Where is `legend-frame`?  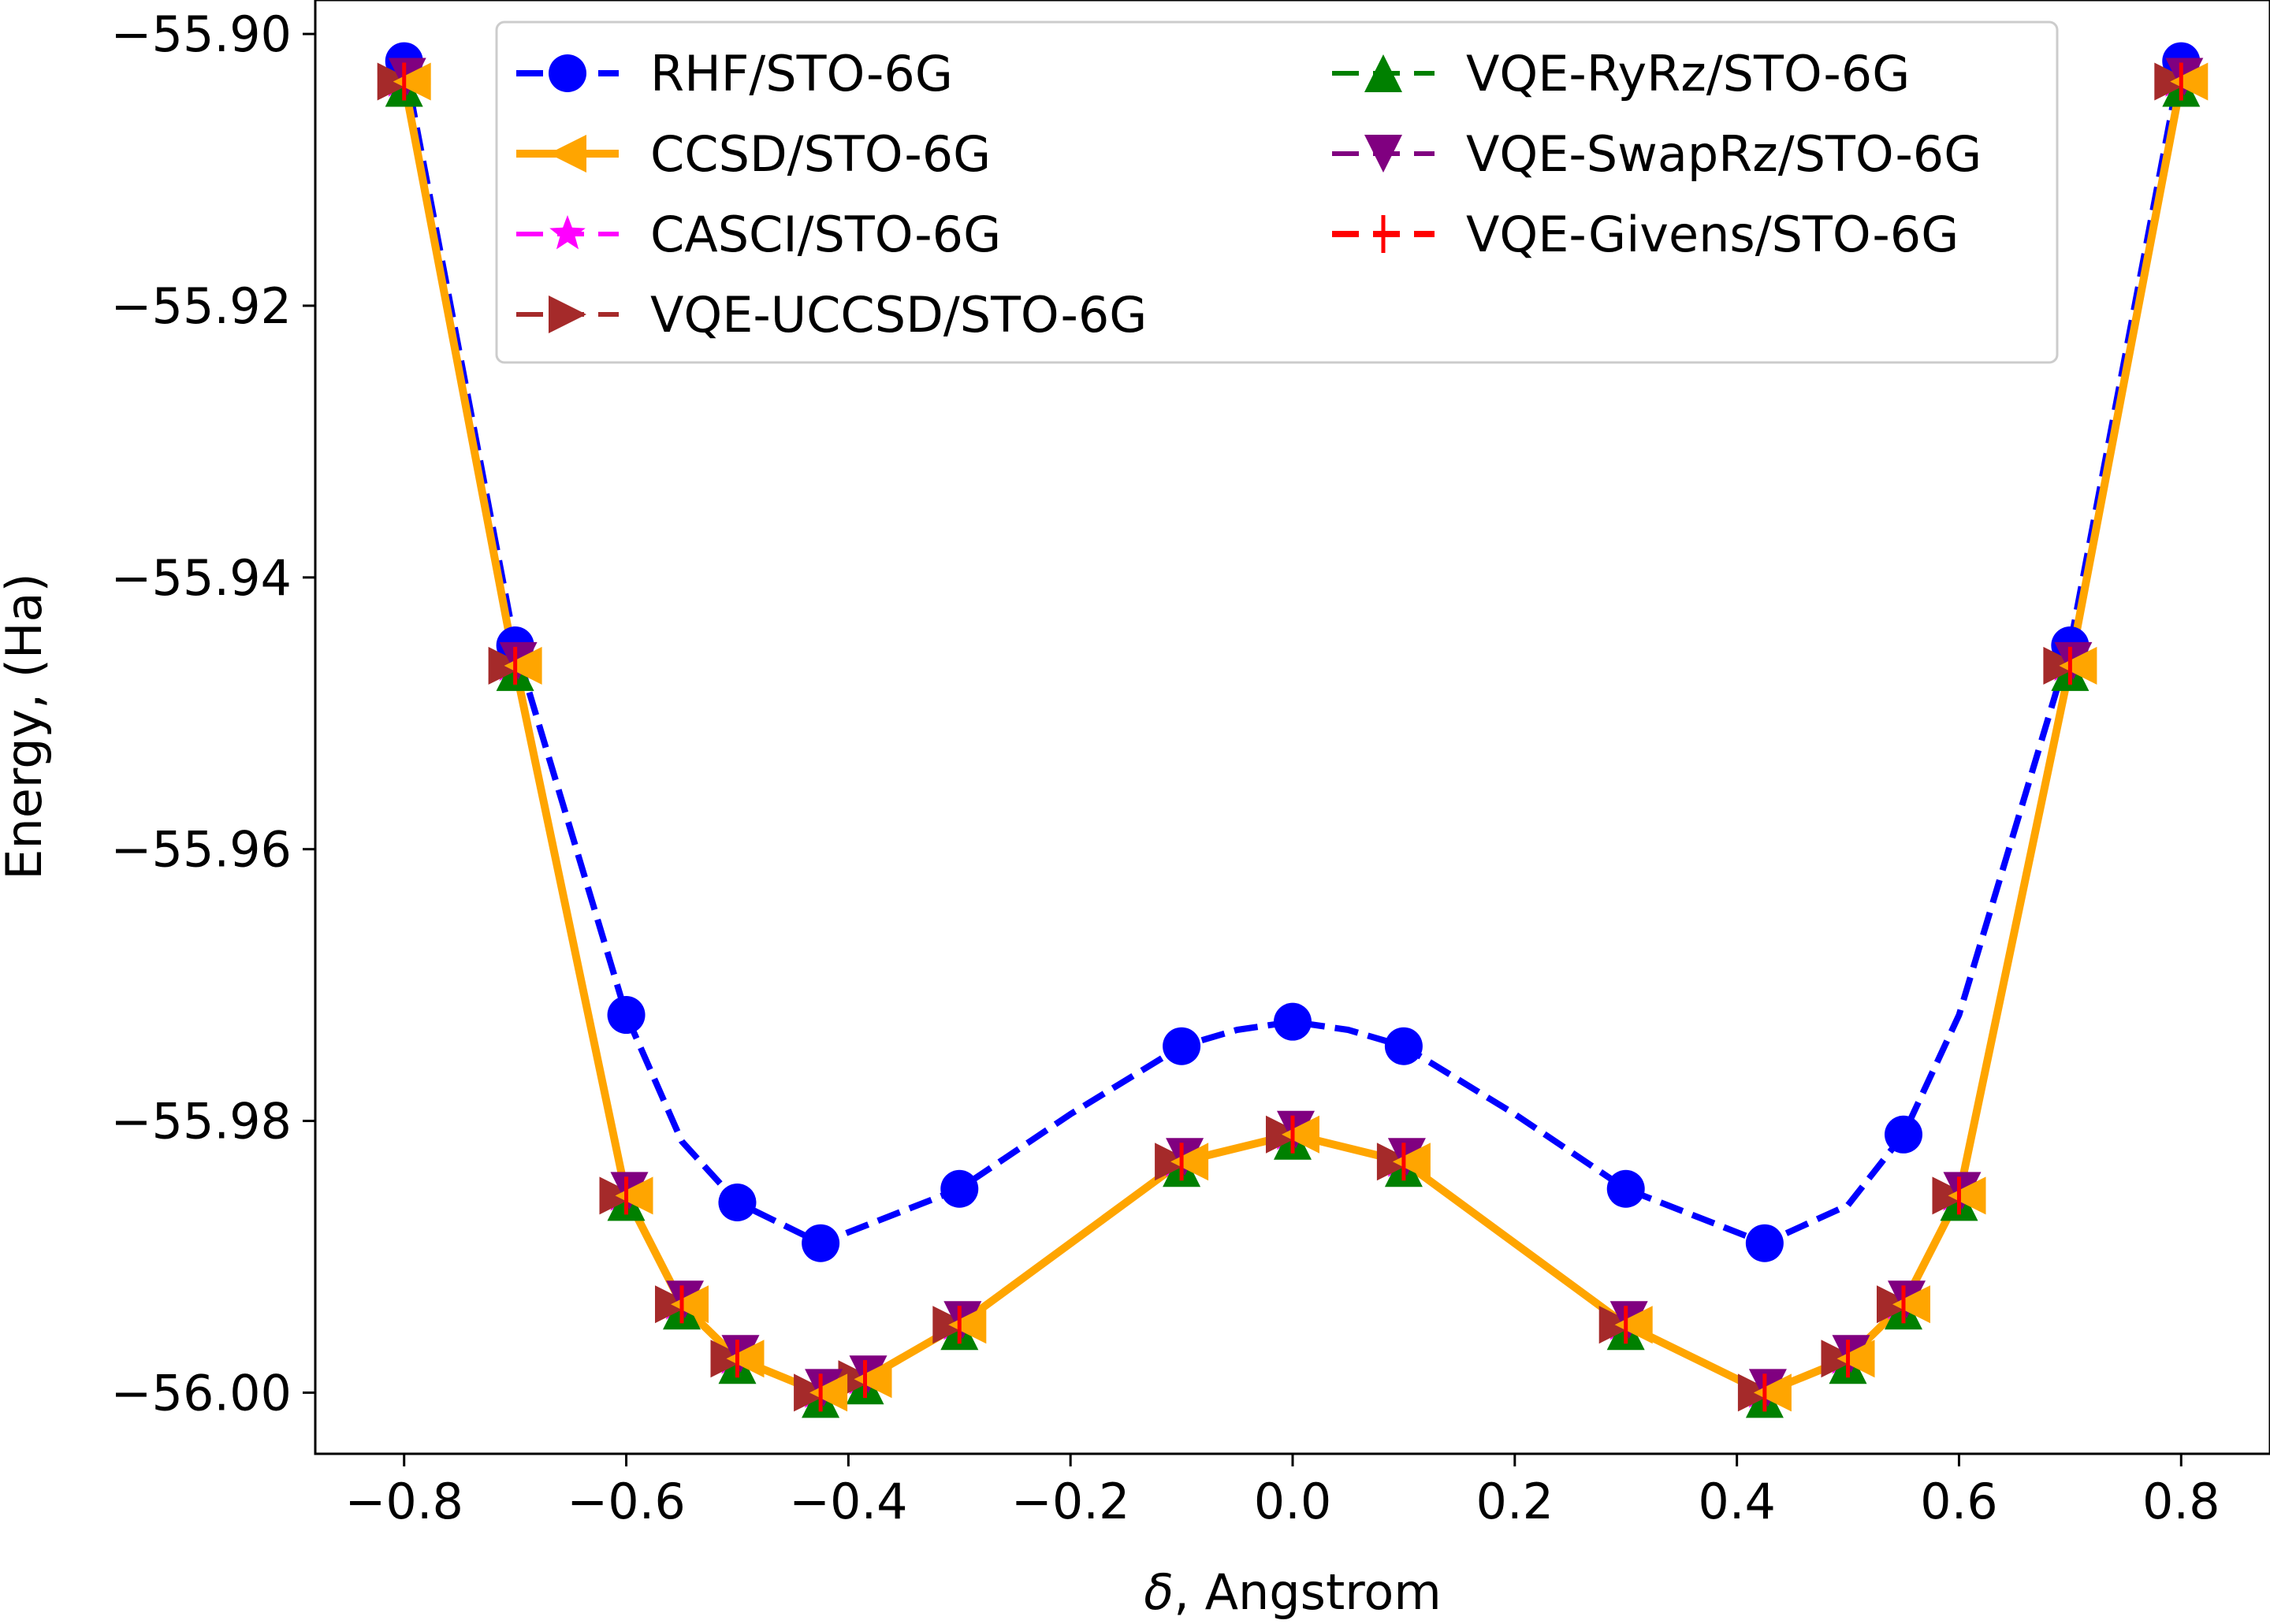 legend-frame is located at coordinates (1277, 192).